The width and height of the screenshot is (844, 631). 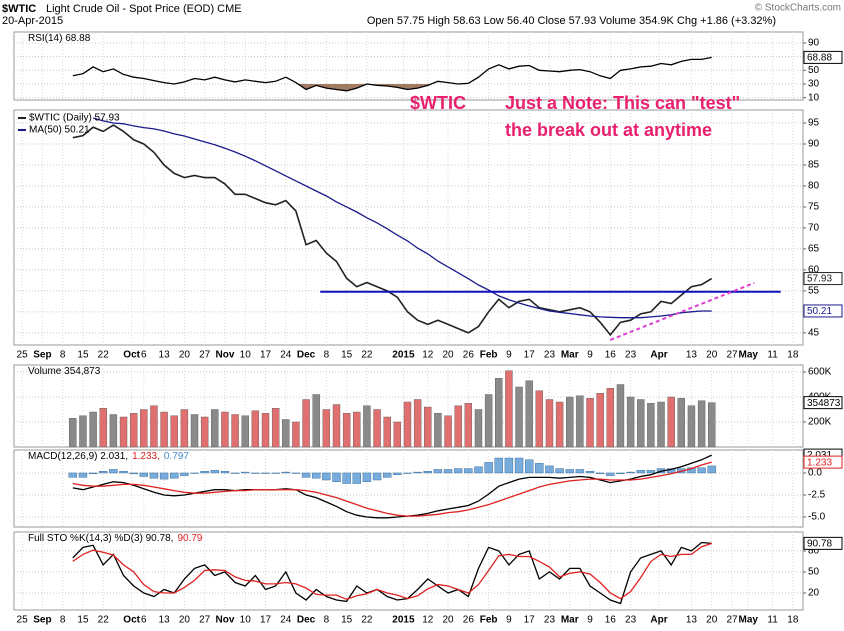 I want to click on panel, so click(x=408, y=488).